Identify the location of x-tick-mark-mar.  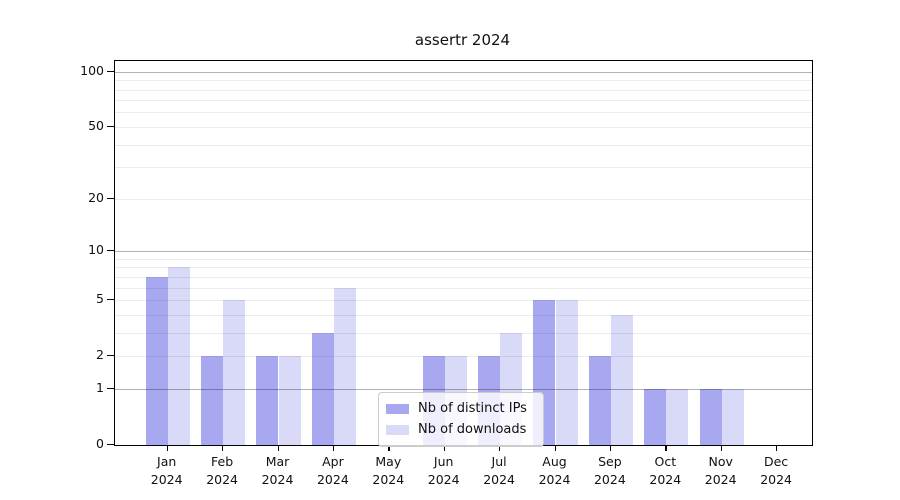
(278, 448).